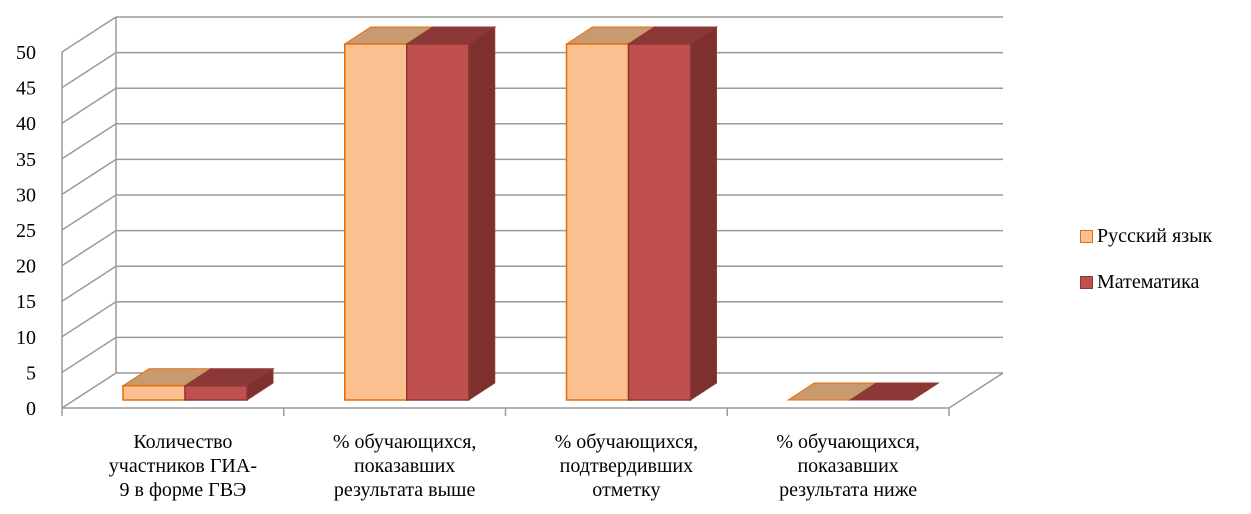  What do you see at coordinates (626, 490) in the screenshot?
I see `x-category-label-line: отметку` at bounding box center [626, 490].